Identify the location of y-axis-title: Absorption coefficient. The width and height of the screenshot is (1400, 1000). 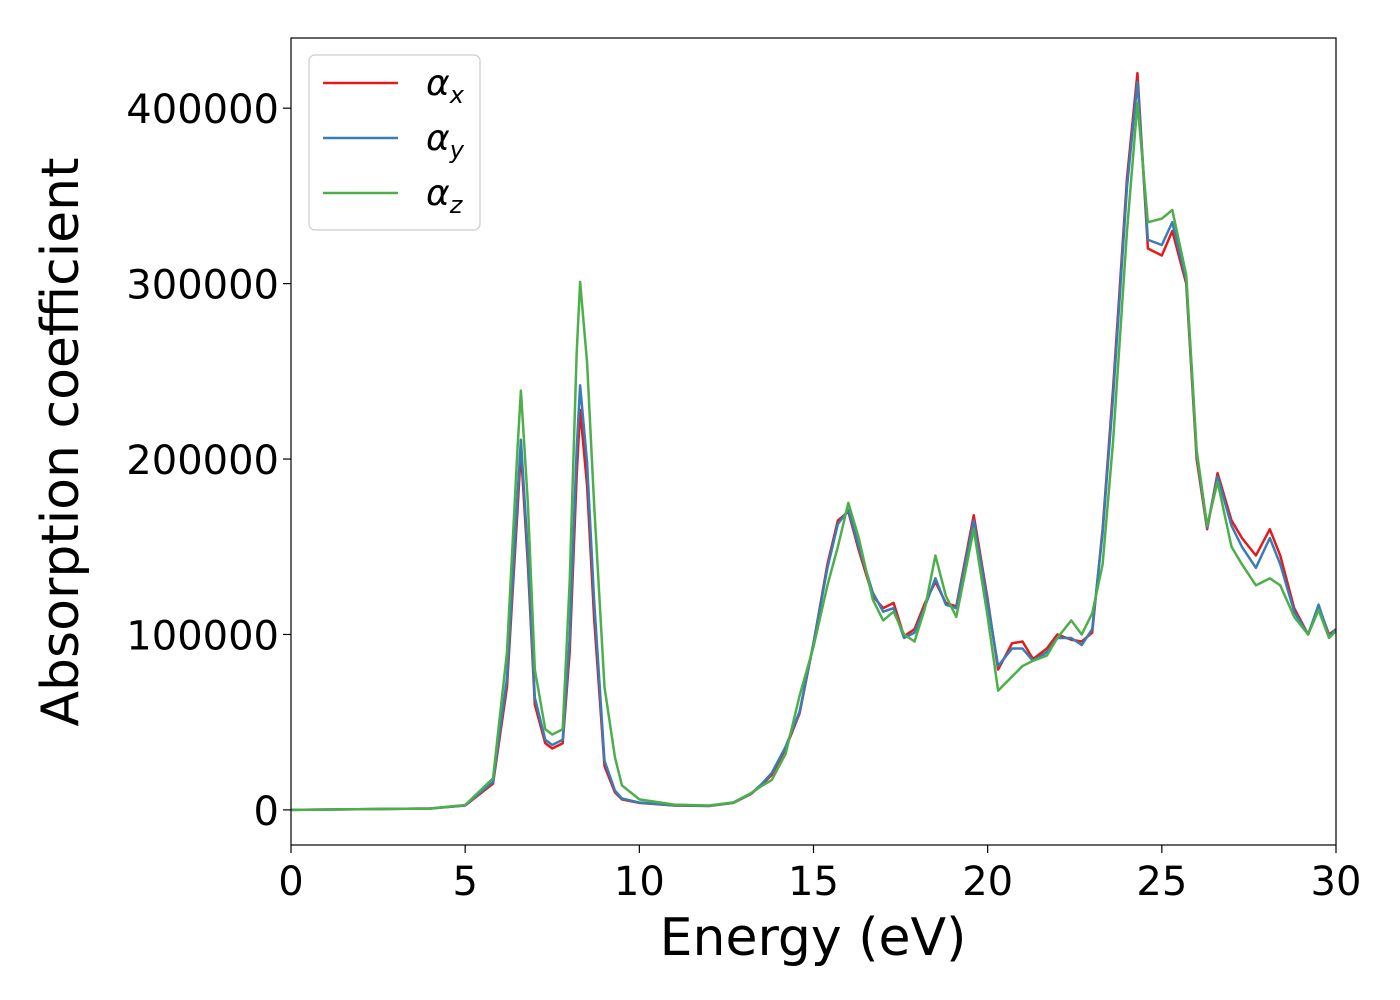
(61, 441).